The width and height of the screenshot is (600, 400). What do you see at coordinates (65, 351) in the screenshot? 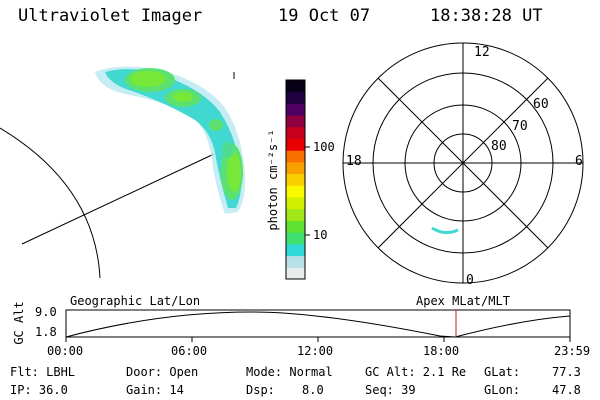
I see `x-tick-label-0: 00:00` at bounding box center [65, 351].